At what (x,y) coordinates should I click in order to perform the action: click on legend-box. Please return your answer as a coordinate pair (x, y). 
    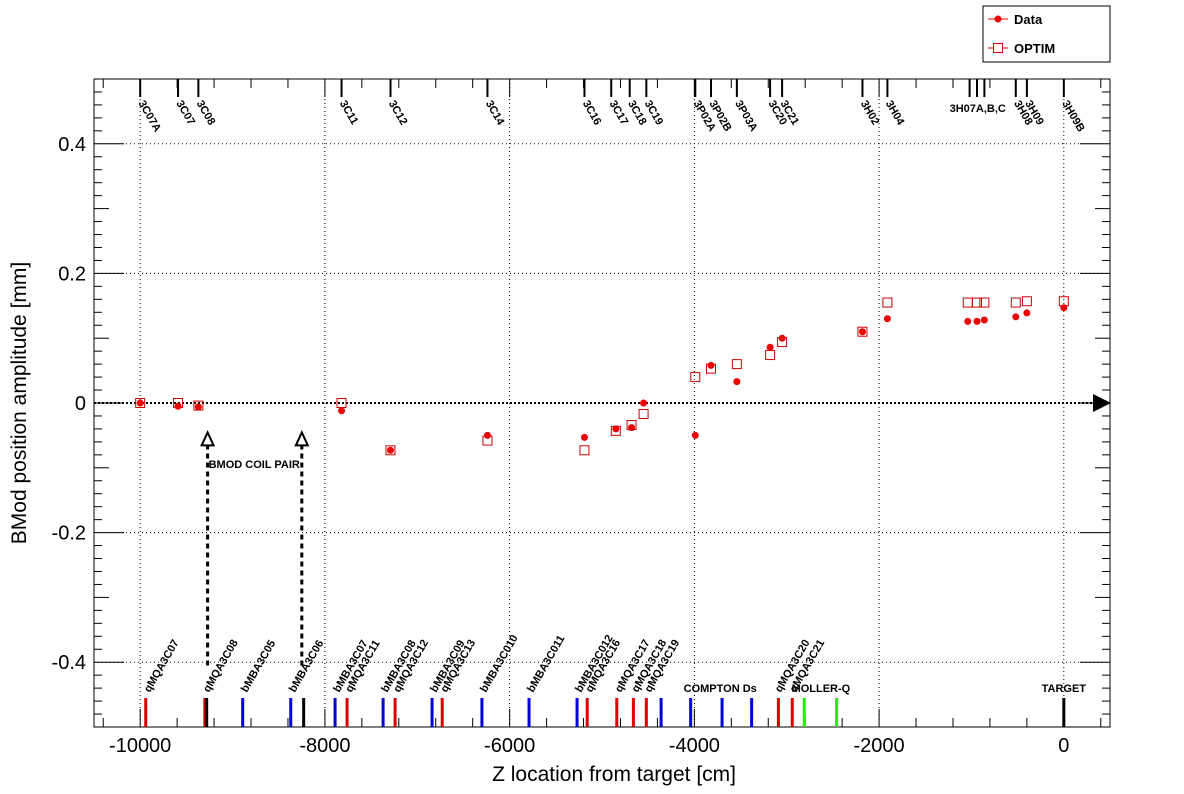
    Looking at the image, I should click on (1046, 34).